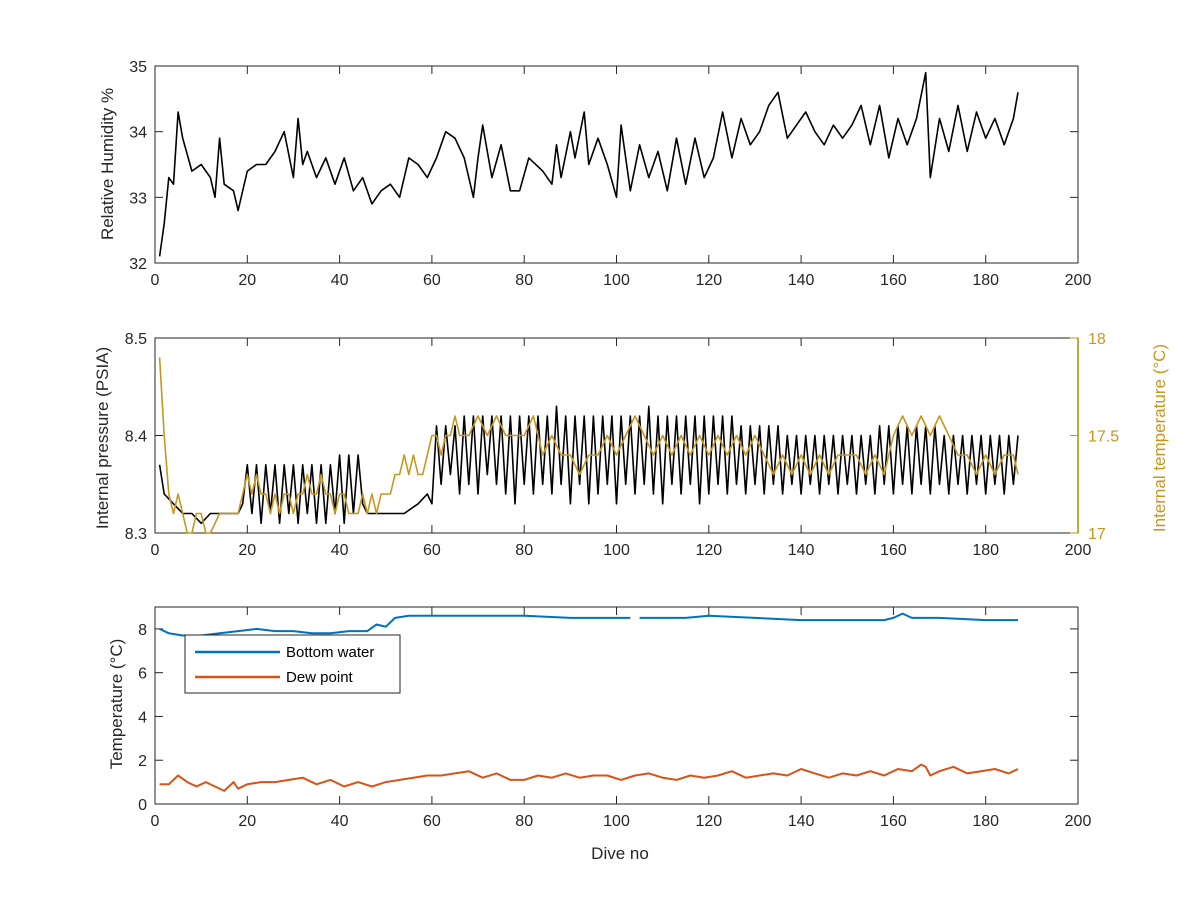 The height and width of the screenshot is (900, 1200). Describe the element at coordinates (107, 164) in the screenshot. I see `humidity-ylabel: Relative Humidity %` at that location.